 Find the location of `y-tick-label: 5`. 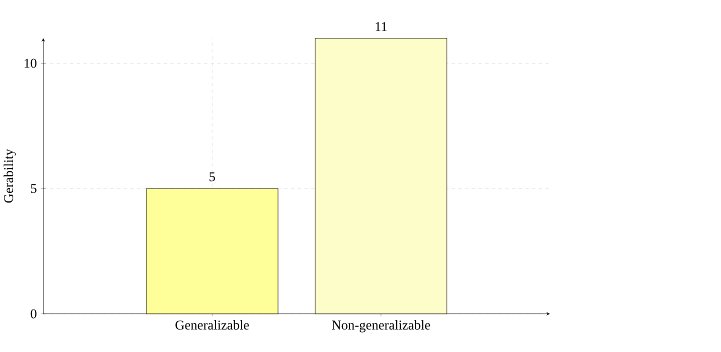

y-tick-label: 5 is located at coordinates (33, 189).